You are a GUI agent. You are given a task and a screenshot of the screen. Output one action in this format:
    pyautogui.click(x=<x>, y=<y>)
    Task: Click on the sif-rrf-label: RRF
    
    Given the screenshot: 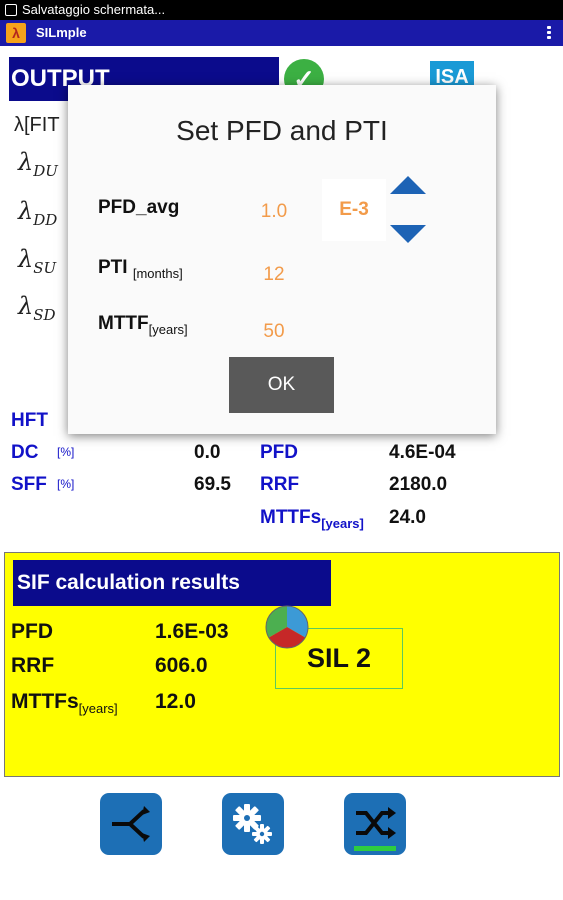 What is the action you would take?
    pyautogui.click(x=33, y=665)
    